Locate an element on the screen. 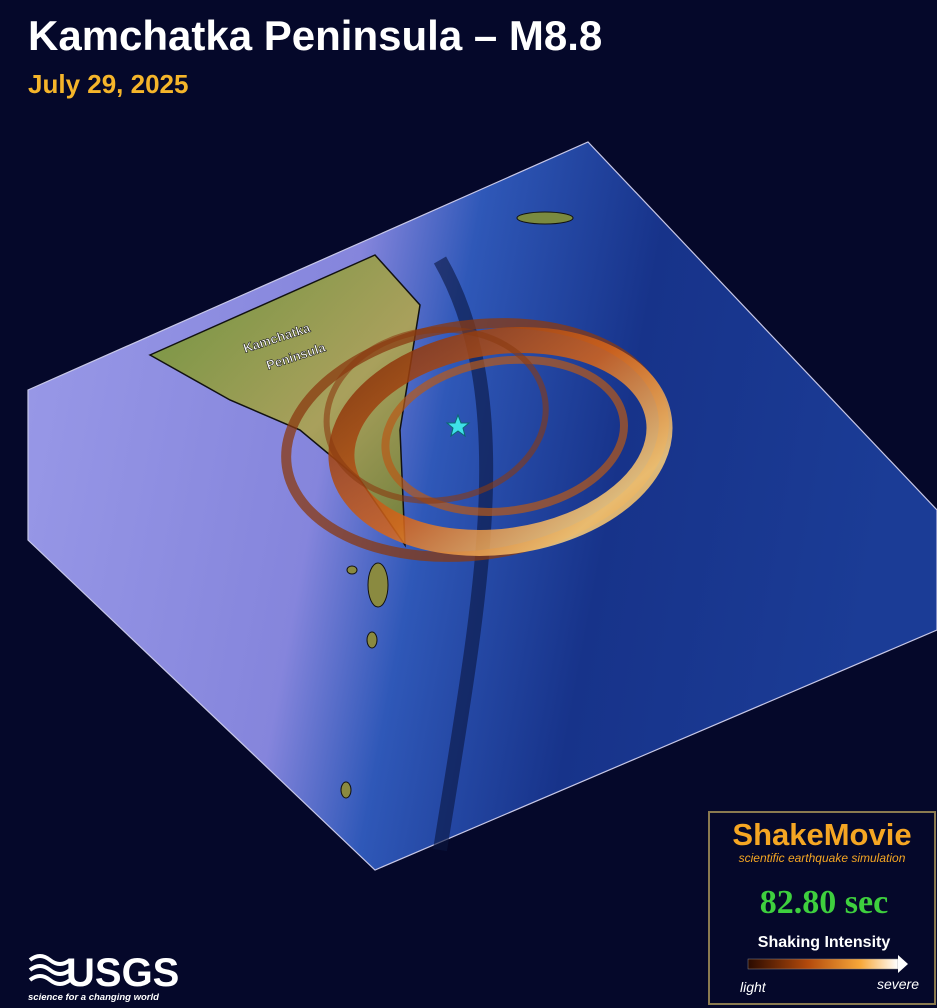 The height and width of the screenshot is (1008, 937). logo-tagline: science for a changing world is located at coordinates (93, 997).